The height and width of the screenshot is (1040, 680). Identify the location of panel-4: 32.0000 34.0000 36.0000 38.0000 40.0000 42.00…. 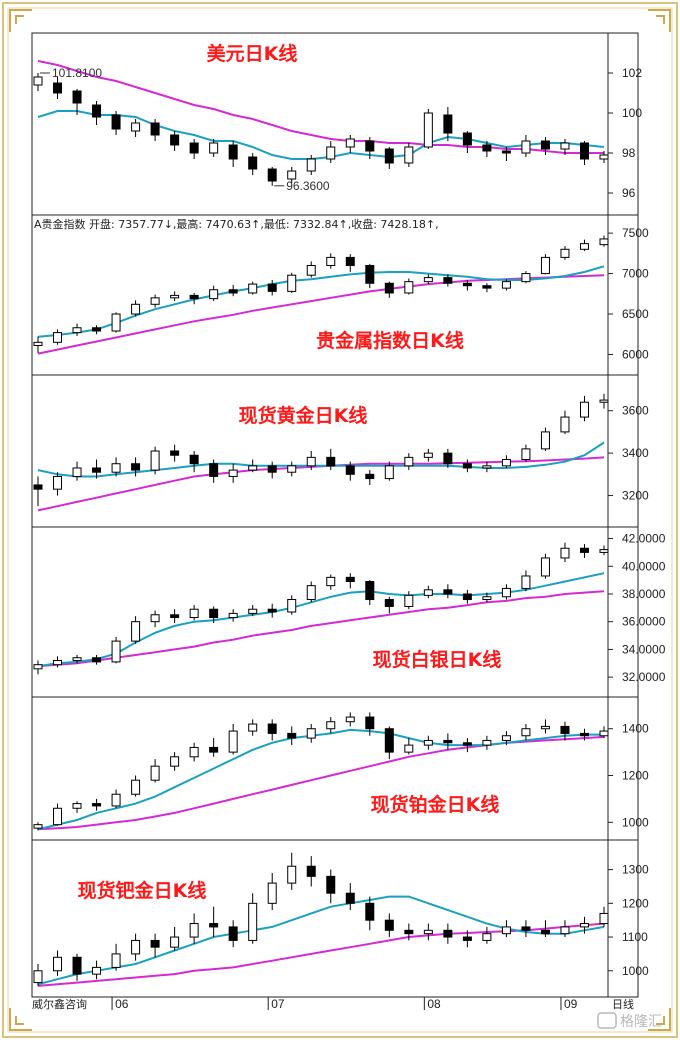
(349, 608).